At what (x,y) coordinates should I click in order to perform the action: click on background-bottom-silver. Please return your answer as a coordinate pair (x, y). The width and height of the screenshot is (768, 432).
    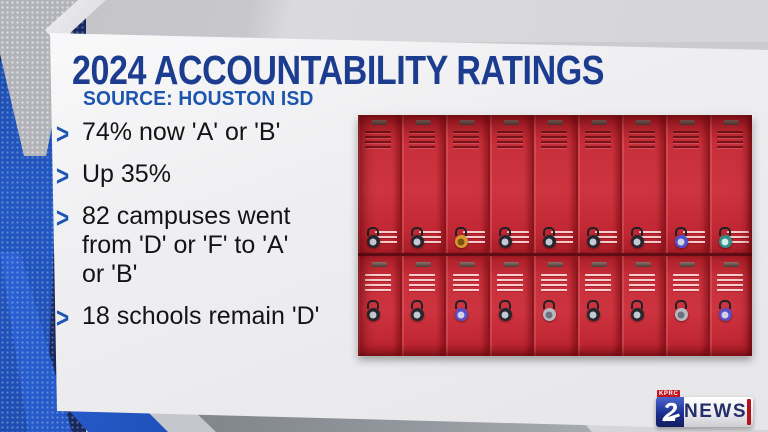
    Looking at the image, I should click on (181, 421).